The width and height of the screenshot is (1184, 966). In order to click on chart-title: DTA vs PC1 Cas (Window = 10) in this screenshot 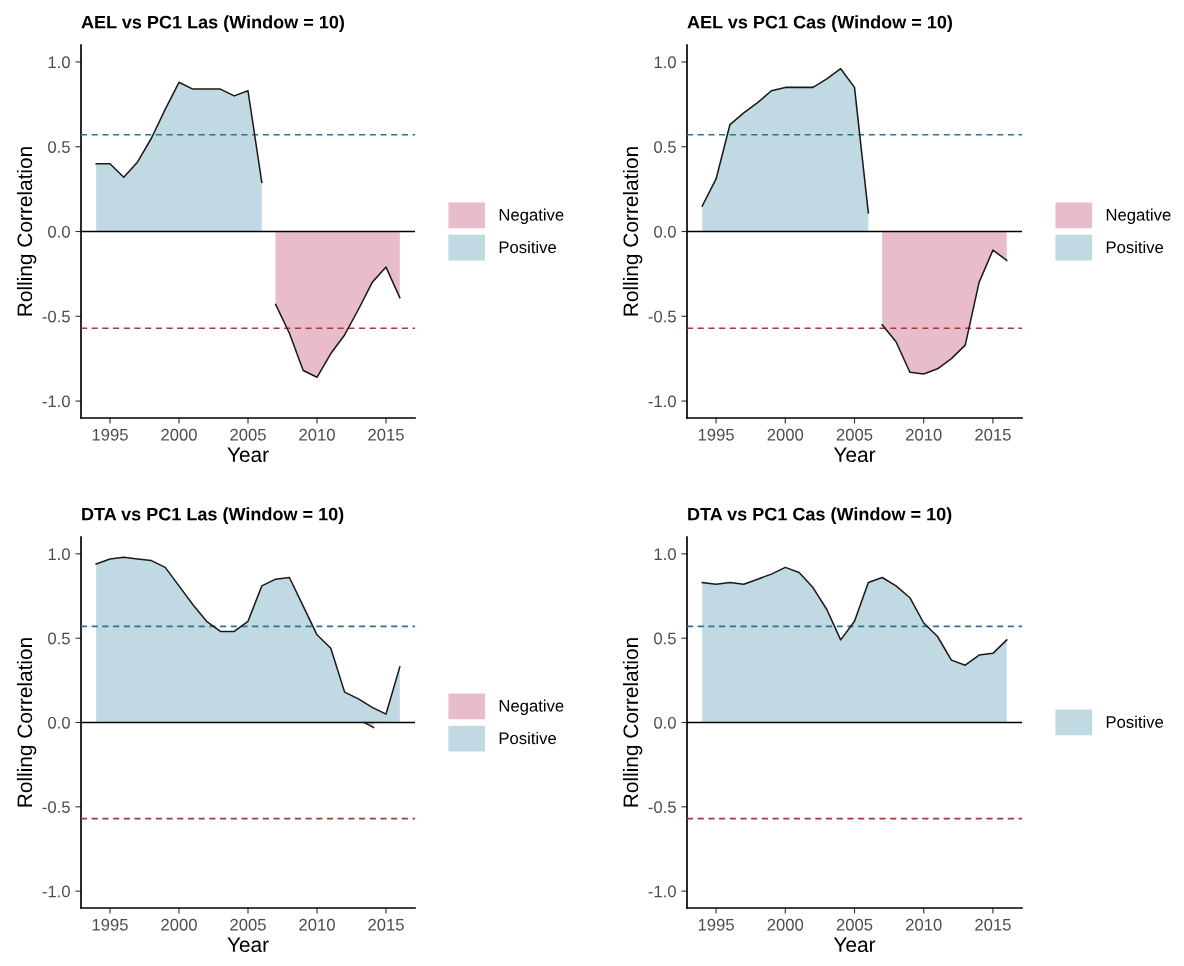, I will do `click(820, 516)`.